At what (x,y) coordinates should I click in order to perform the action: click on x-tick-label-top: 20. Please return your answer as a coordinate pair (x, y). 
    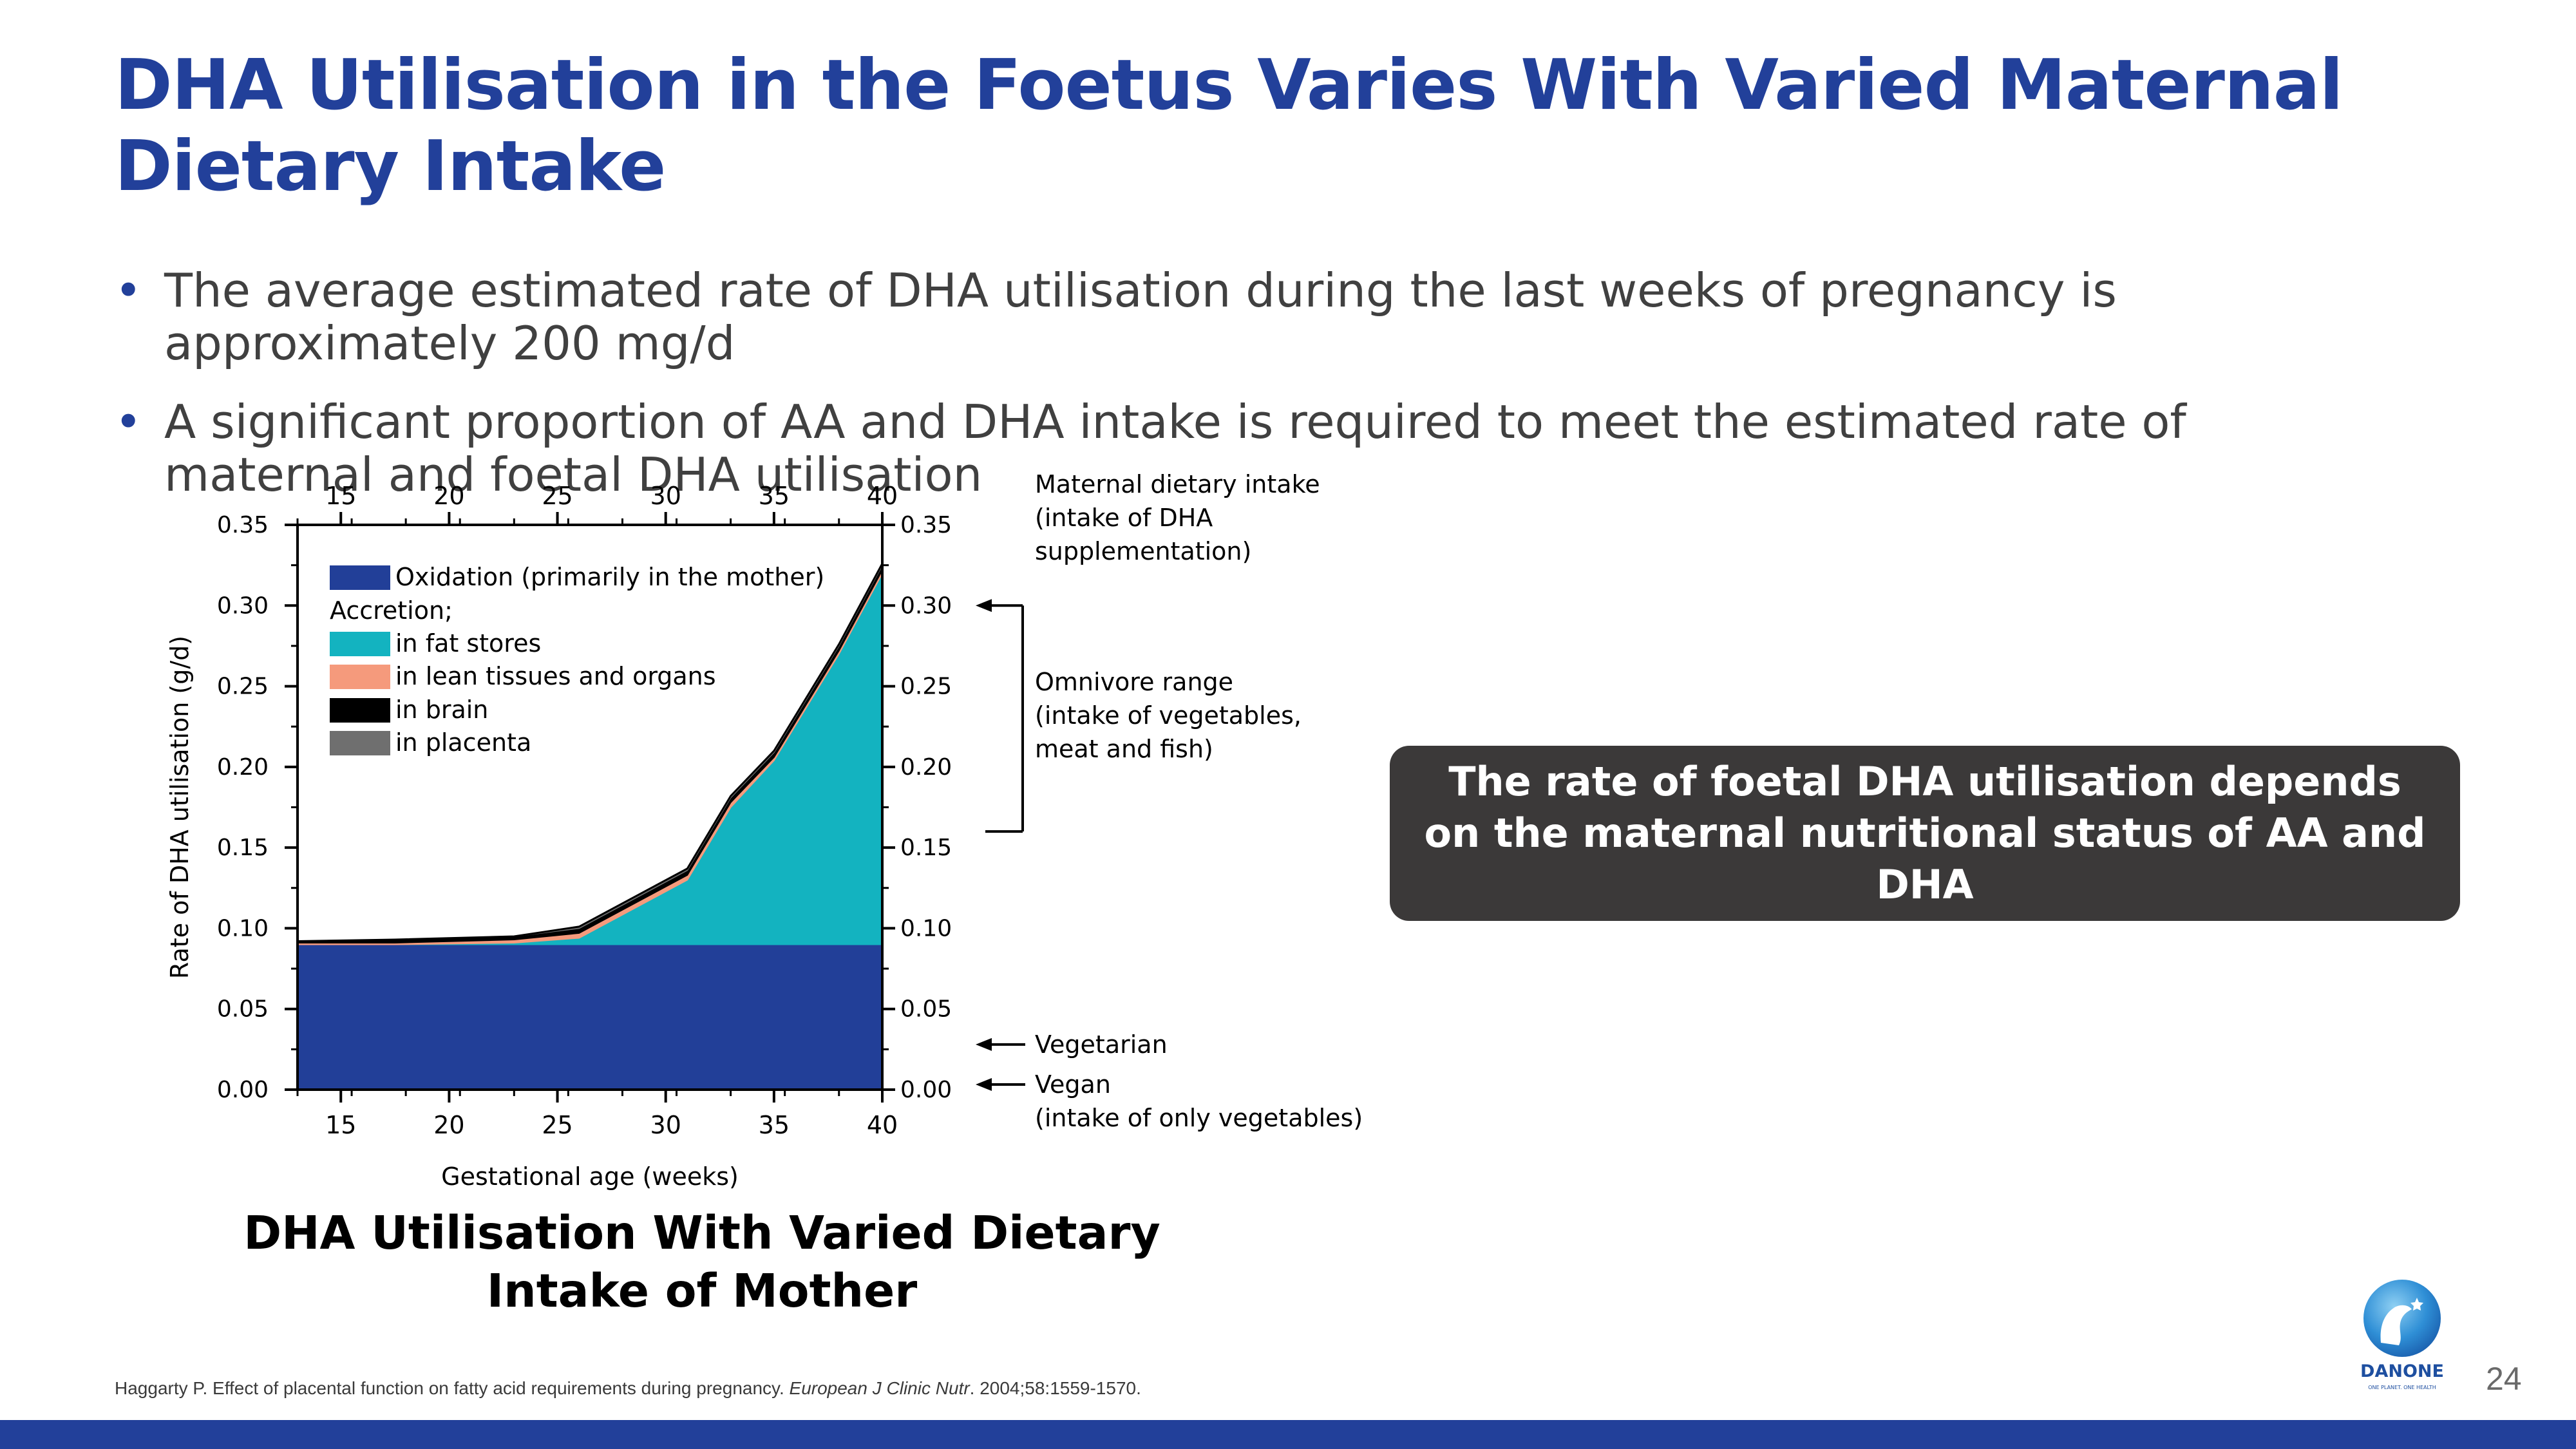
    Looking at the image, I should click on (448, 496).